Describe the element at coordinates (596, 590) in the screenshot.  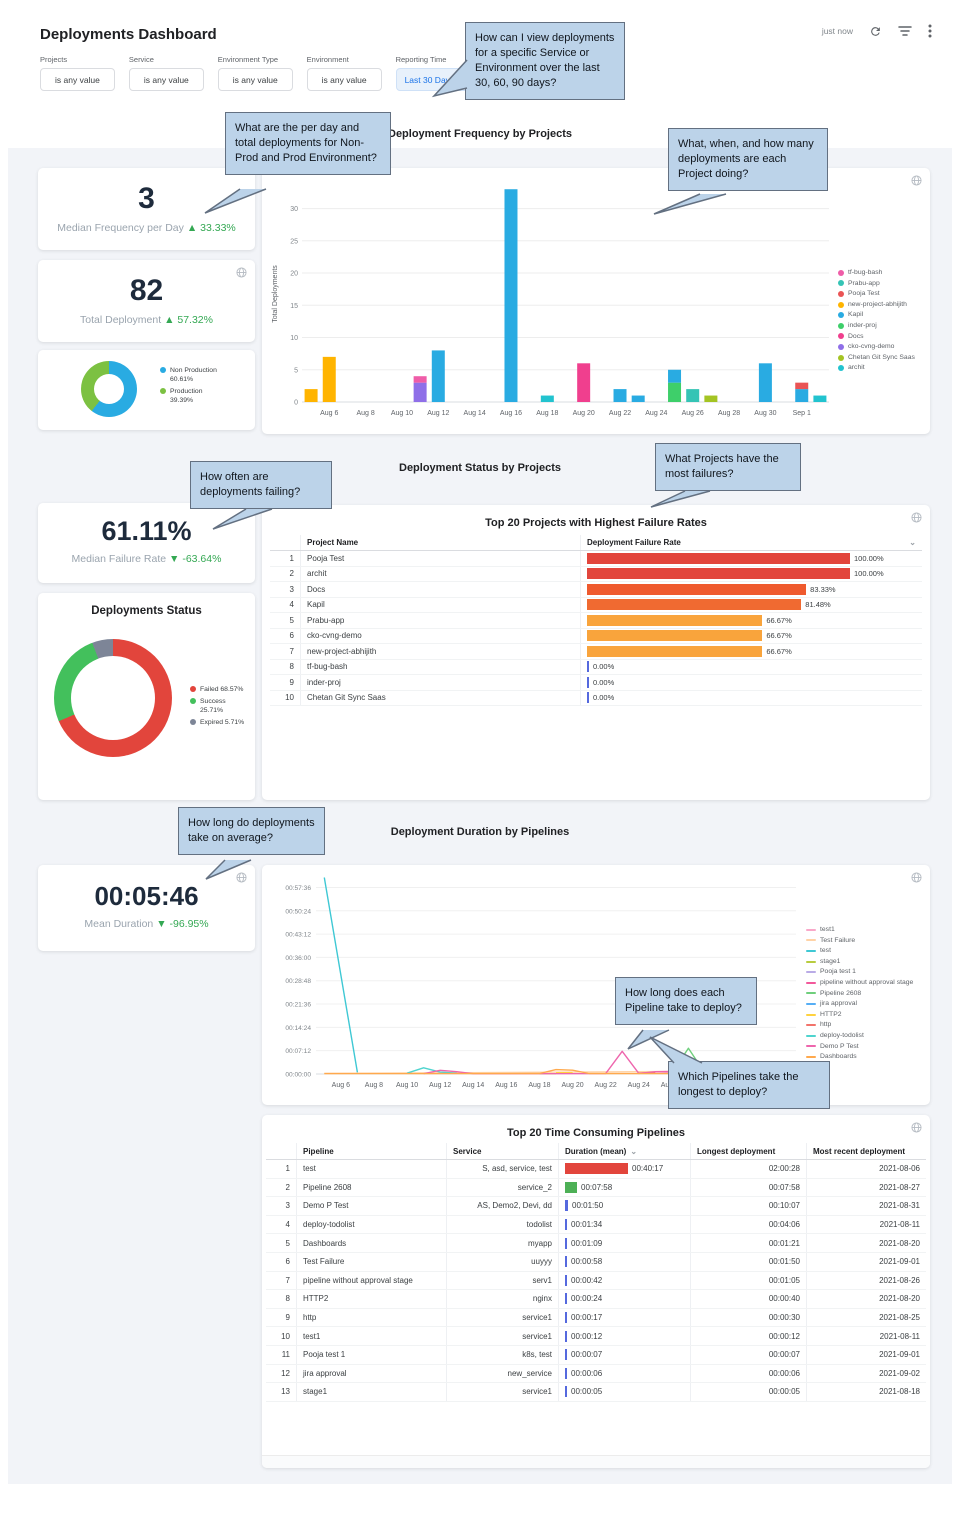
I see `failure-table-row: 3 Docs 83.33%` at that location.